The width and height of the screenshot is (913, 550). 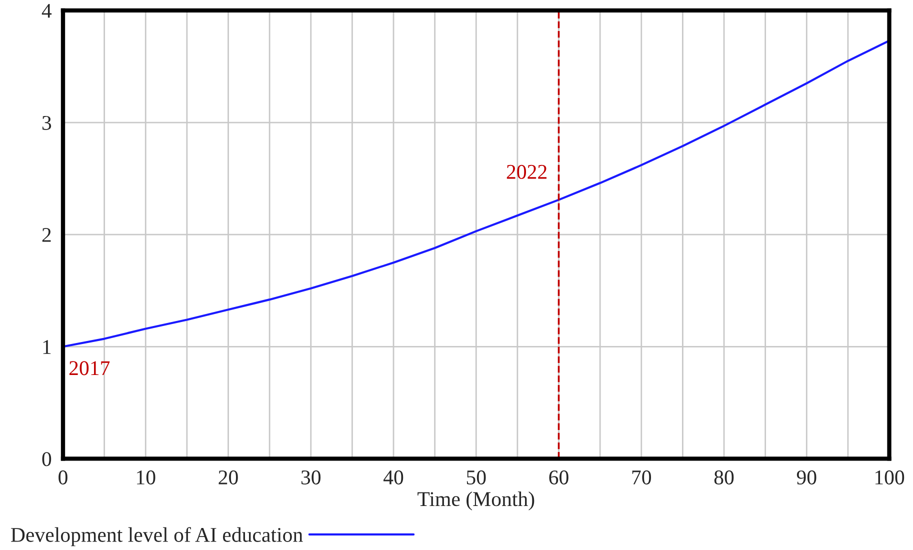 I want to click on y-tick-label: 3, so click(x=47, y=123).